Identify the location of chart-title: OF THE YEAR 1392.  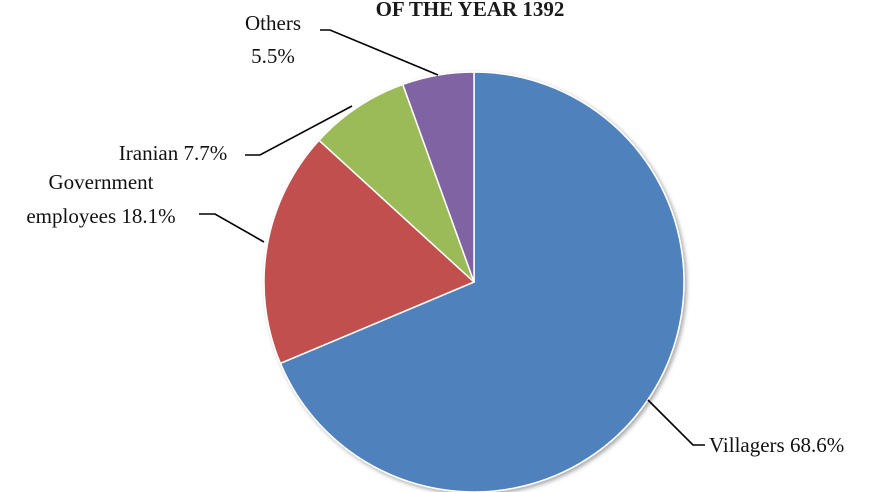
(470, 10).